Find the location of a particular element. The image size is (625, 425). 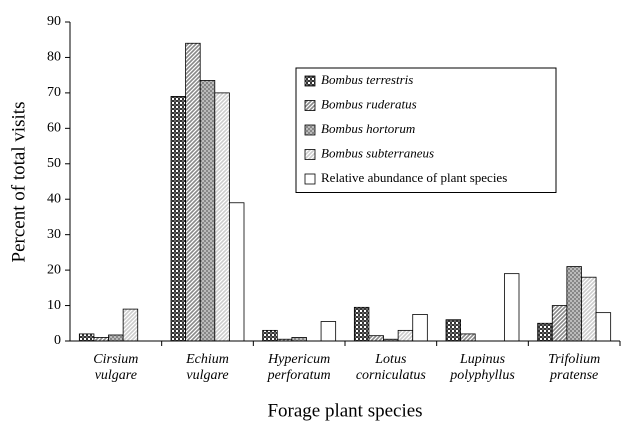

y-tick-label: 40 is located at coordinates (54, 198).